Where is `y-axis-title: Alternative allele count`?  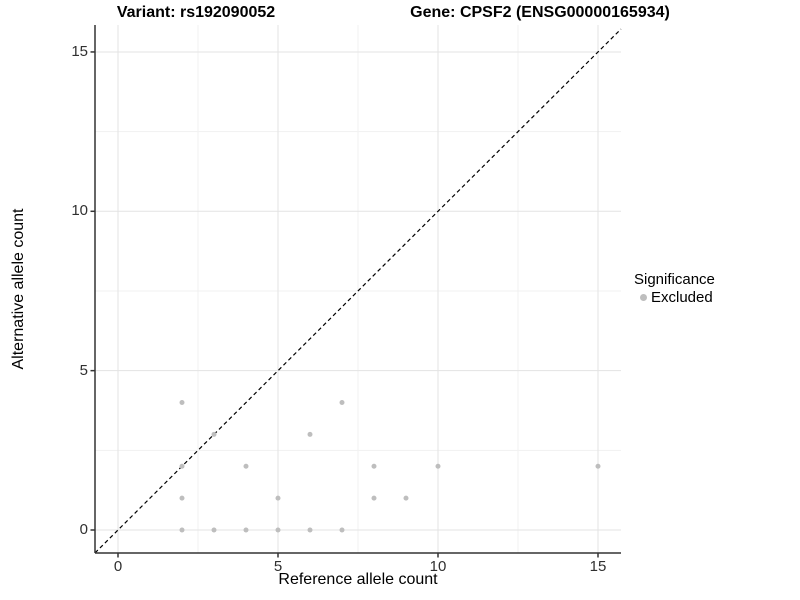 y-axis-title: Alternative allele count is located at coordinates (18, 289).